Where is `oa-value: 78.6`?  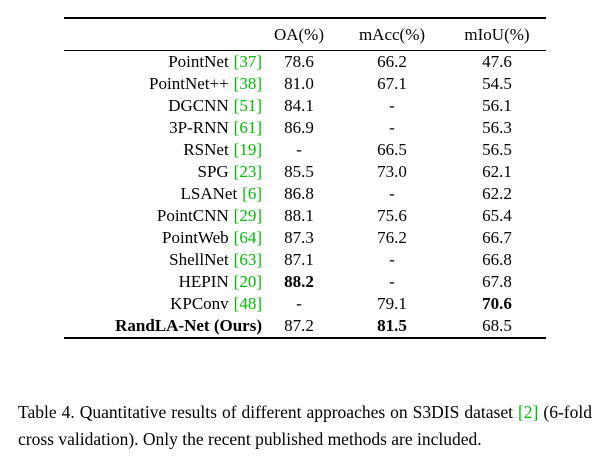
oa-value: 78.6 is located at coordinates (299, 61).